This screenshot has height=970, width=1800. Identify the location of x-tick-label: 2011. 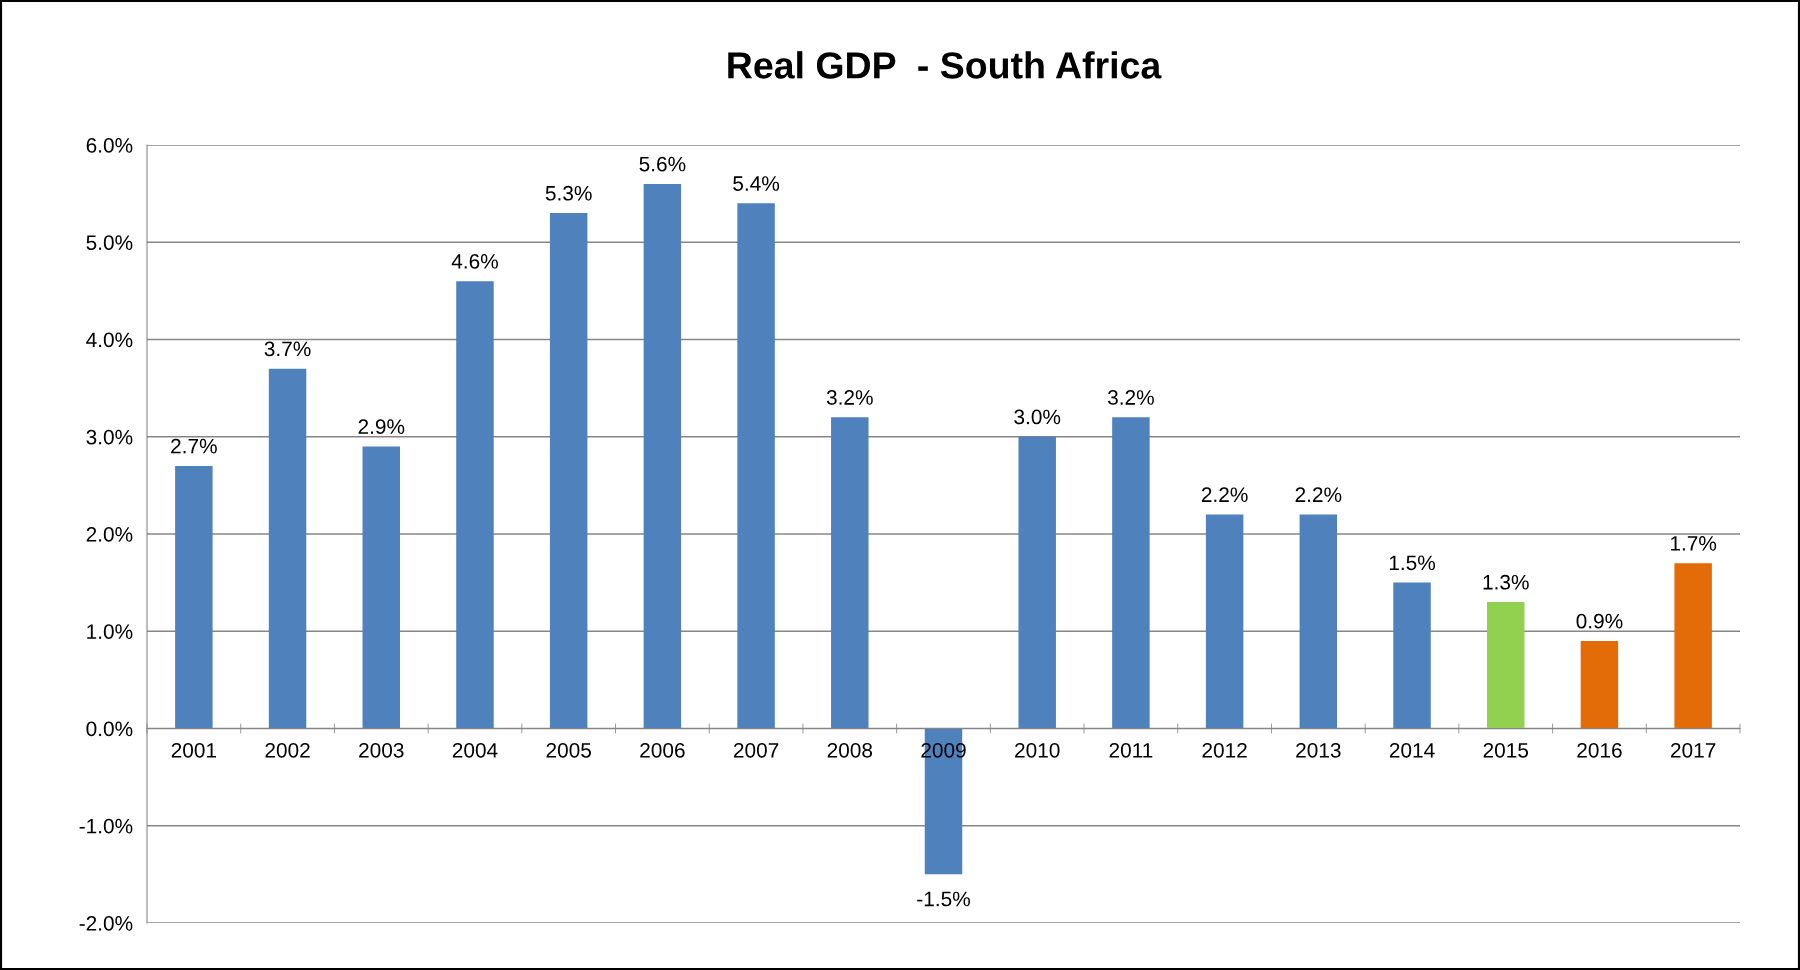
(1131, 750).